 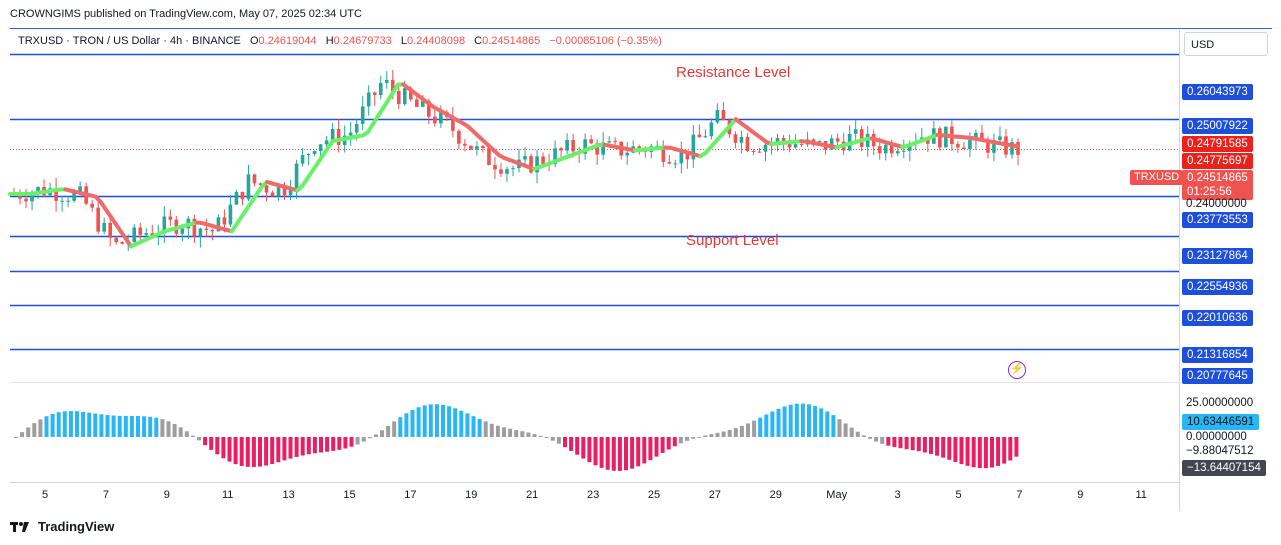 I want to click on tradingview-logo-icon, so click(x=19, y=526).